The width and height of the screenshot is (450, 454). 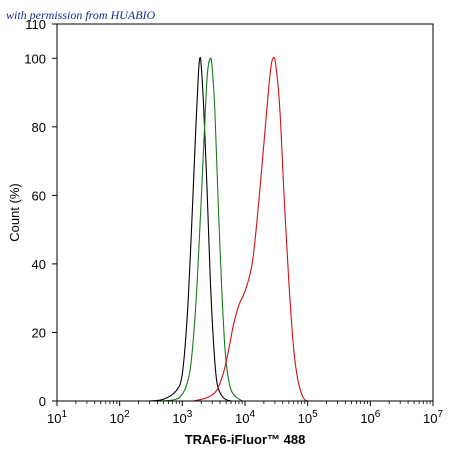 What do you see at coordinates (39, 332) in the screenshot?
I see `y-tick-label: 20` at bounding box center [39, 332].